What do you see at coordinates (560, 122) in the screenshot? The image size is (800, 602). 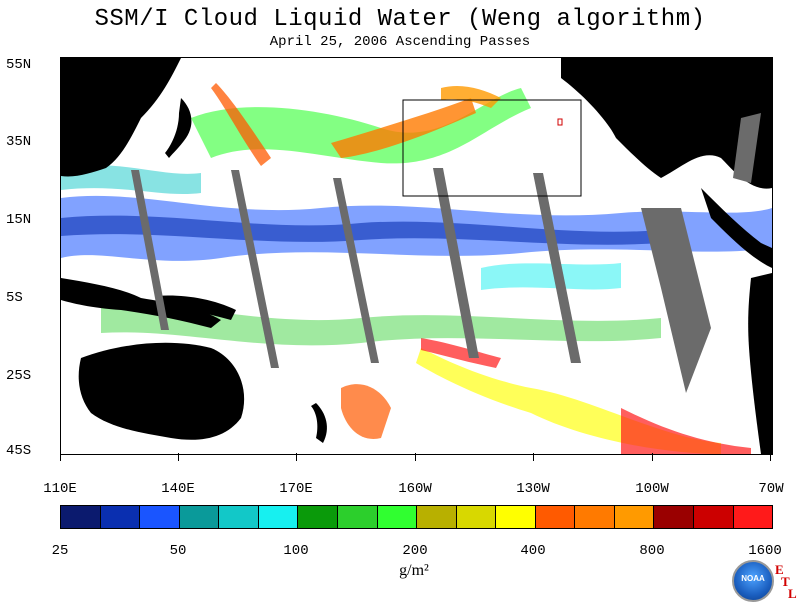 I see `red-marker` at bounding box center [560, 122].